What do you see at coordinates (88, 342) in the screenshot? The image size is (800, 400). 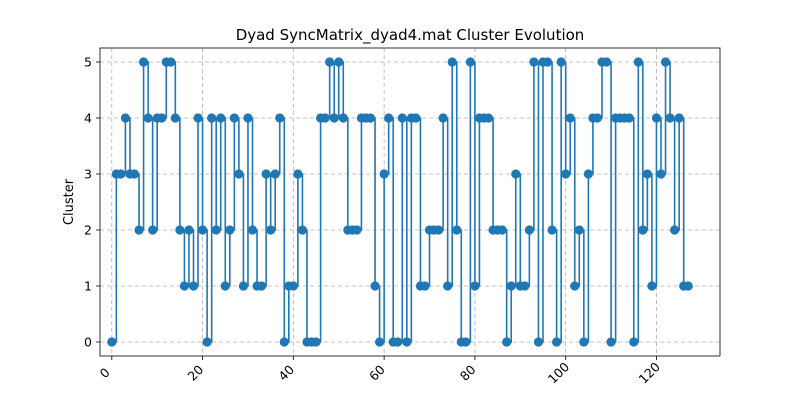 I see `y-tick-label: 0` at bounding box center [88, 342].